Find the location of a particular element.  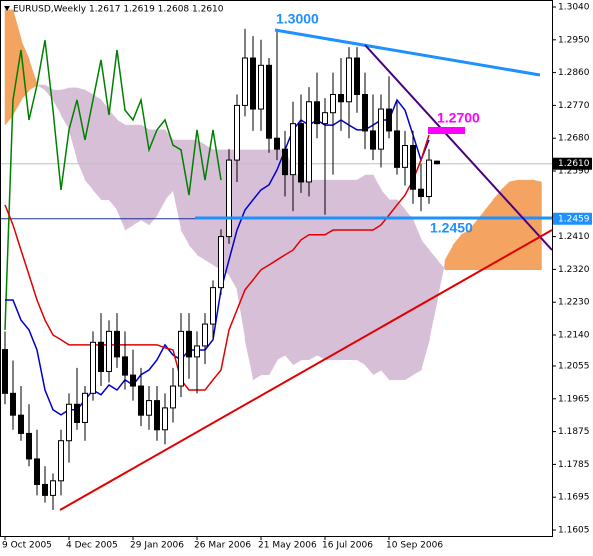

y-tick-label: 1.2140 is located at coordinates (574, 336).